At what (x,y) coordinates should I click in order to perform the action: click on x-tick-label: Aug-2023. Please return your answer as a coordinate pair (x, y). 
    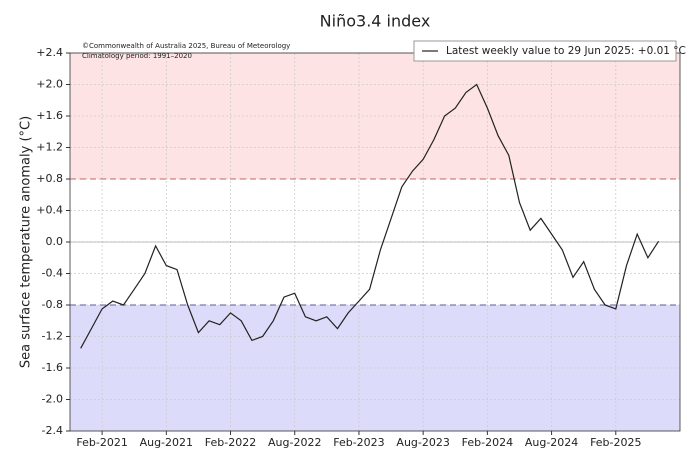
    Looking at the image, I should click on (422, 442).